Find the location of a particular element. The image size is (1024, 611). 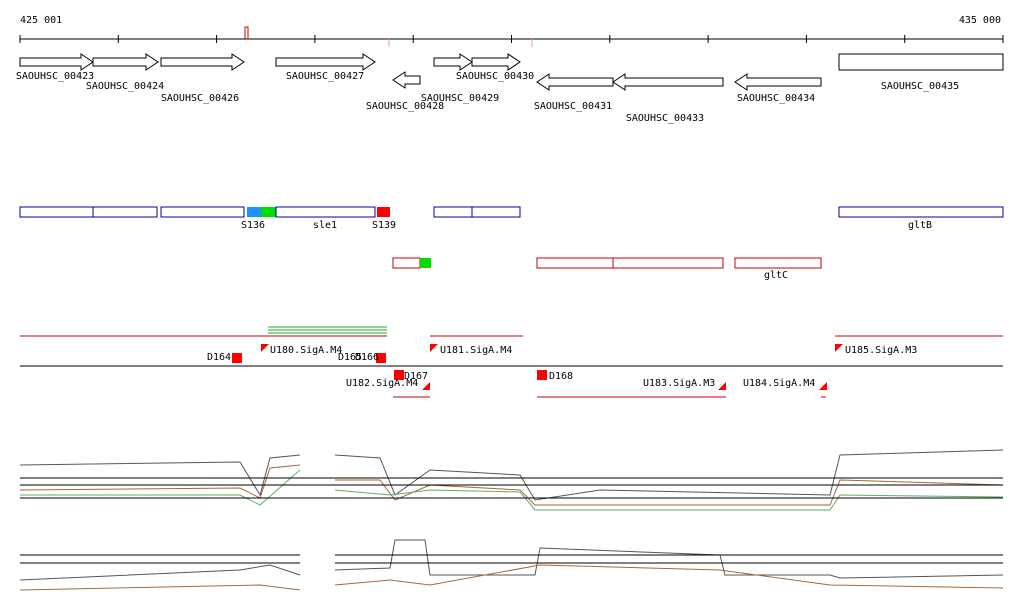

region-label: S136 is located at coordinates (253, 225).